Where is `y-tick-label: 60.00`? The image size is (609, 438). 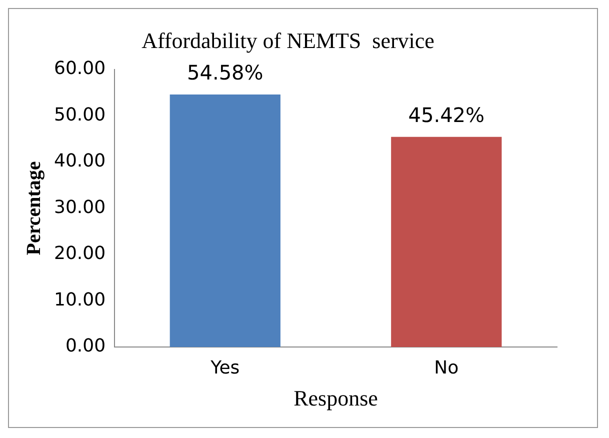 y-tick-label: 60.00 is located at coordinates (80, 69).